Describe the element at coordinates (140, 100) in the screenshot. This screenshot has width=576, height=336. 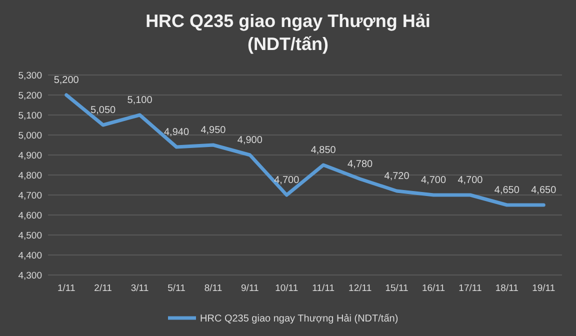
I see `data-label: 5,100` at that location.